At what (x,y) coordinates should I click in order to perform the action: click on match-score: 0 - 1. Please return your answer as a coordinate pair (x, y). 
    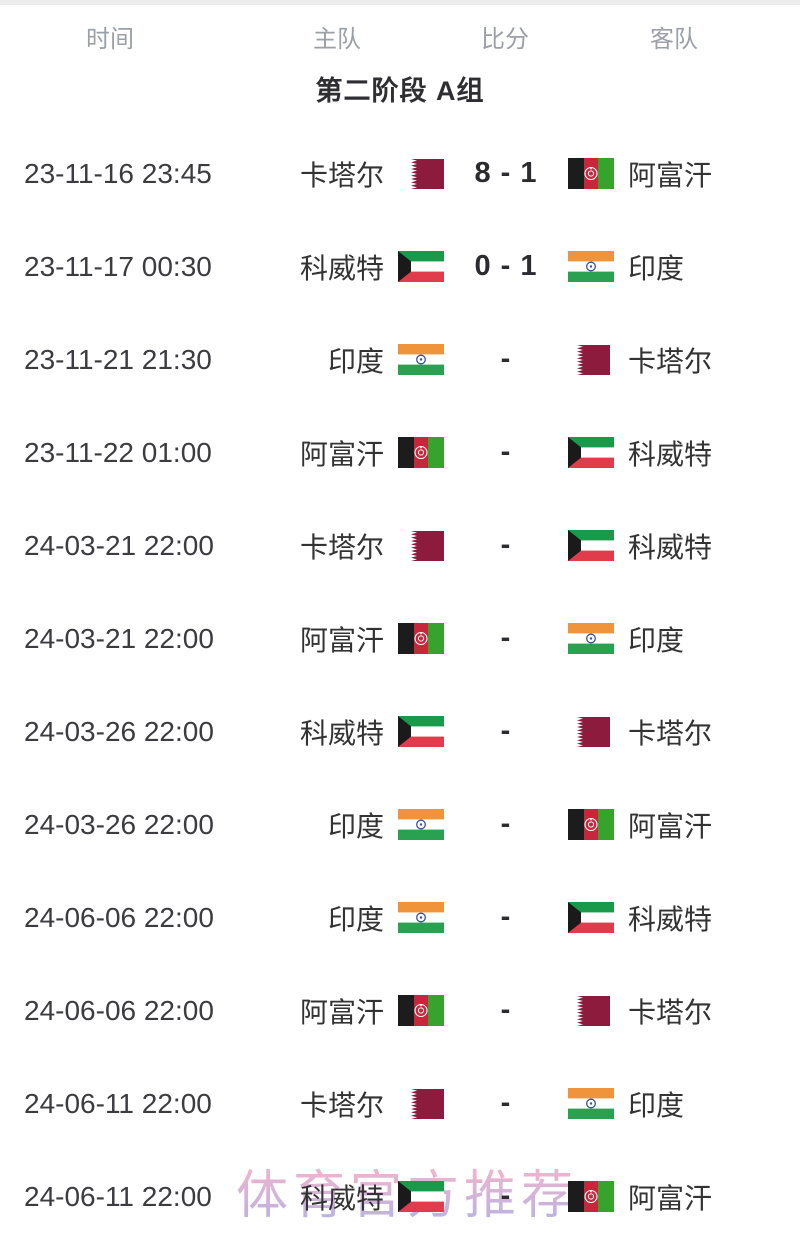
    Looking at the image, I should click on (506, 266).